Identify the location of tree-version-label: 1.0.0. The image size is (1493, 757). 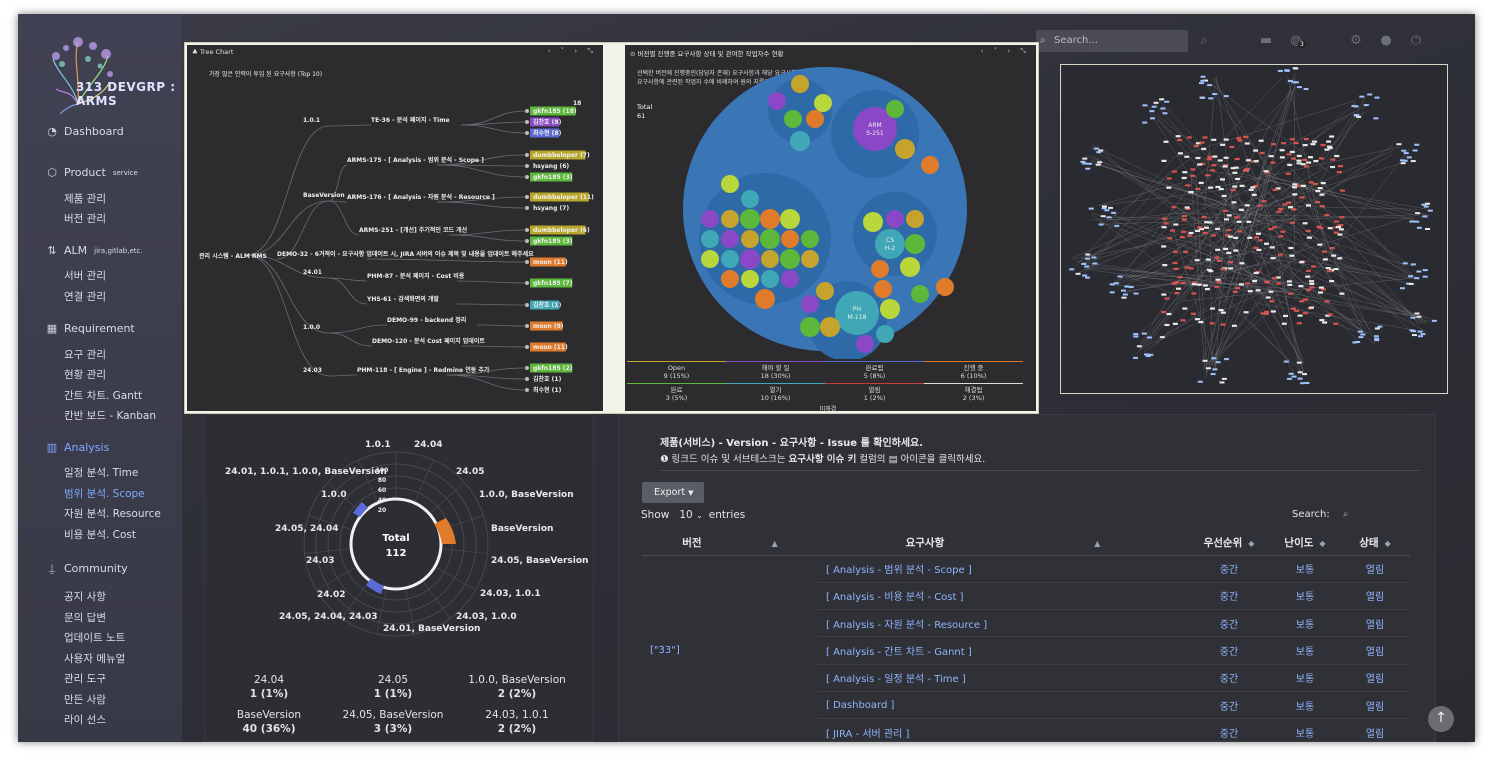
(311, 327).